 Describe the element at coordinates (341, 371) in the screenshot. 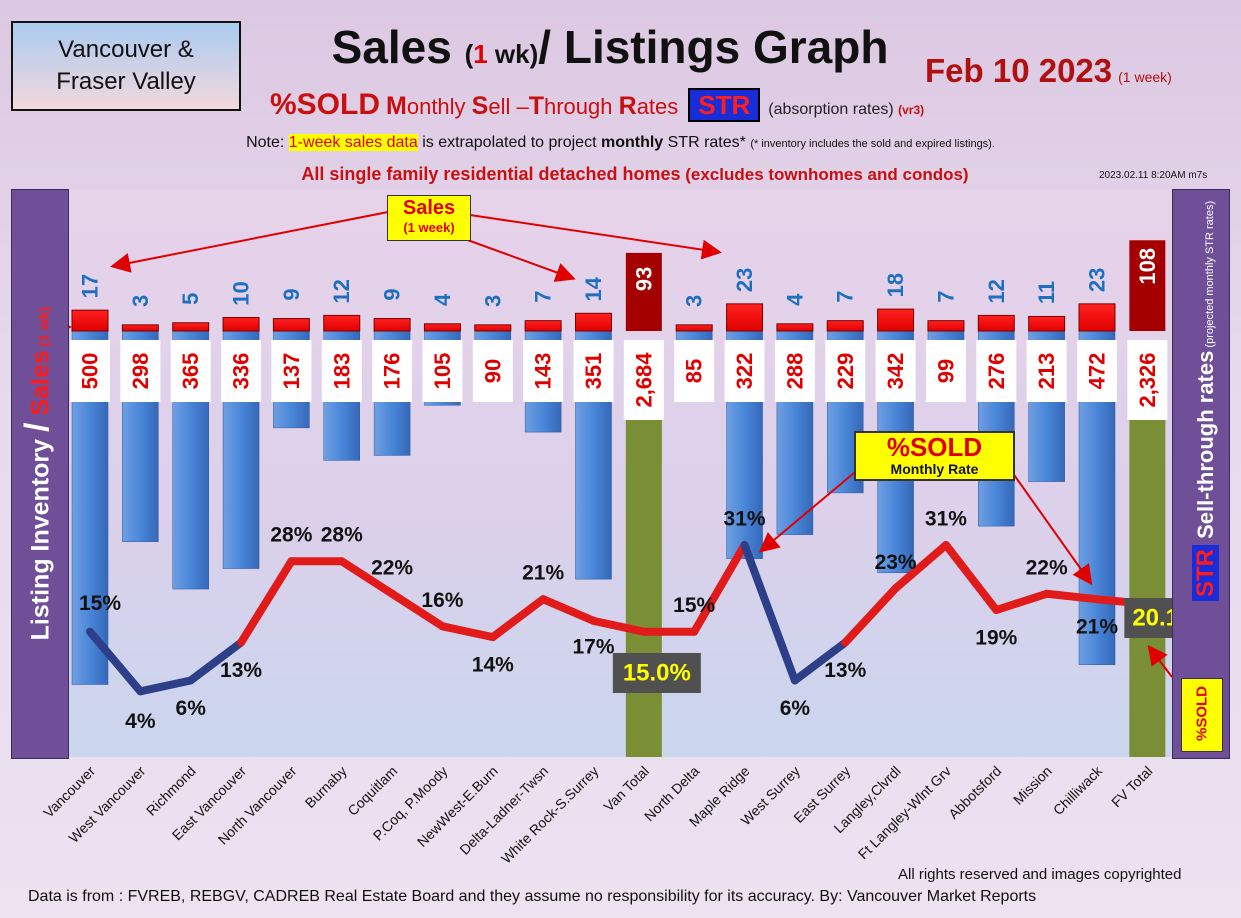

I see `listing-value-label: 183` at that location.